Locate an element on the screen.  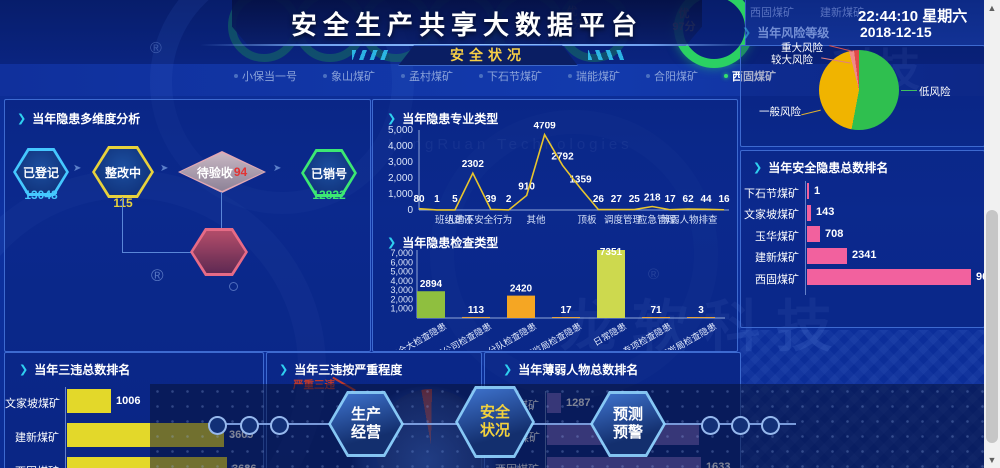
nav-tab-prediction: 预测预警 is located at coordinates (628, 424).